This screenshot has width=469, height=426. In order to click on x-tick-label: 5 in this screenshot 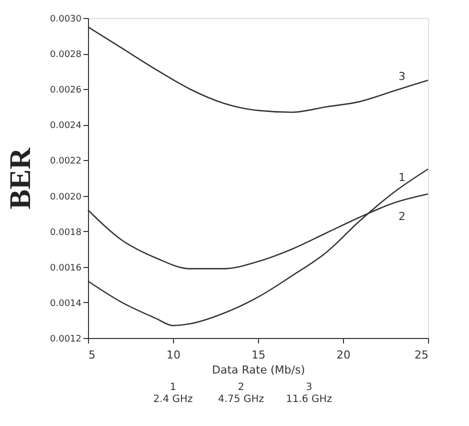, I will do `click(92, 355)`.